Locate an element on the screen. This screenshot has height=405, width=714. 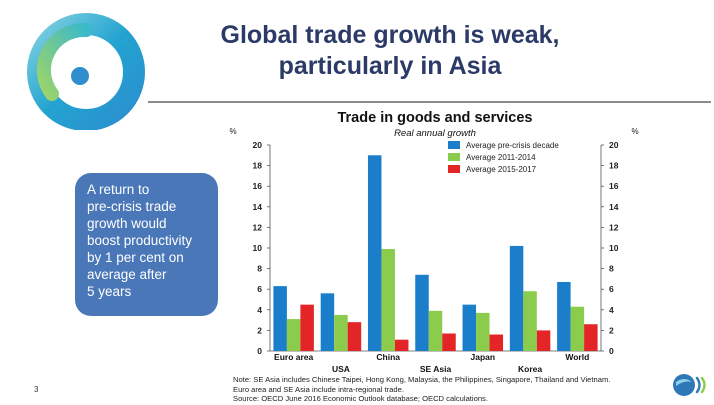
y-tick-label-right: 14 is located at coordinates (614, 207).